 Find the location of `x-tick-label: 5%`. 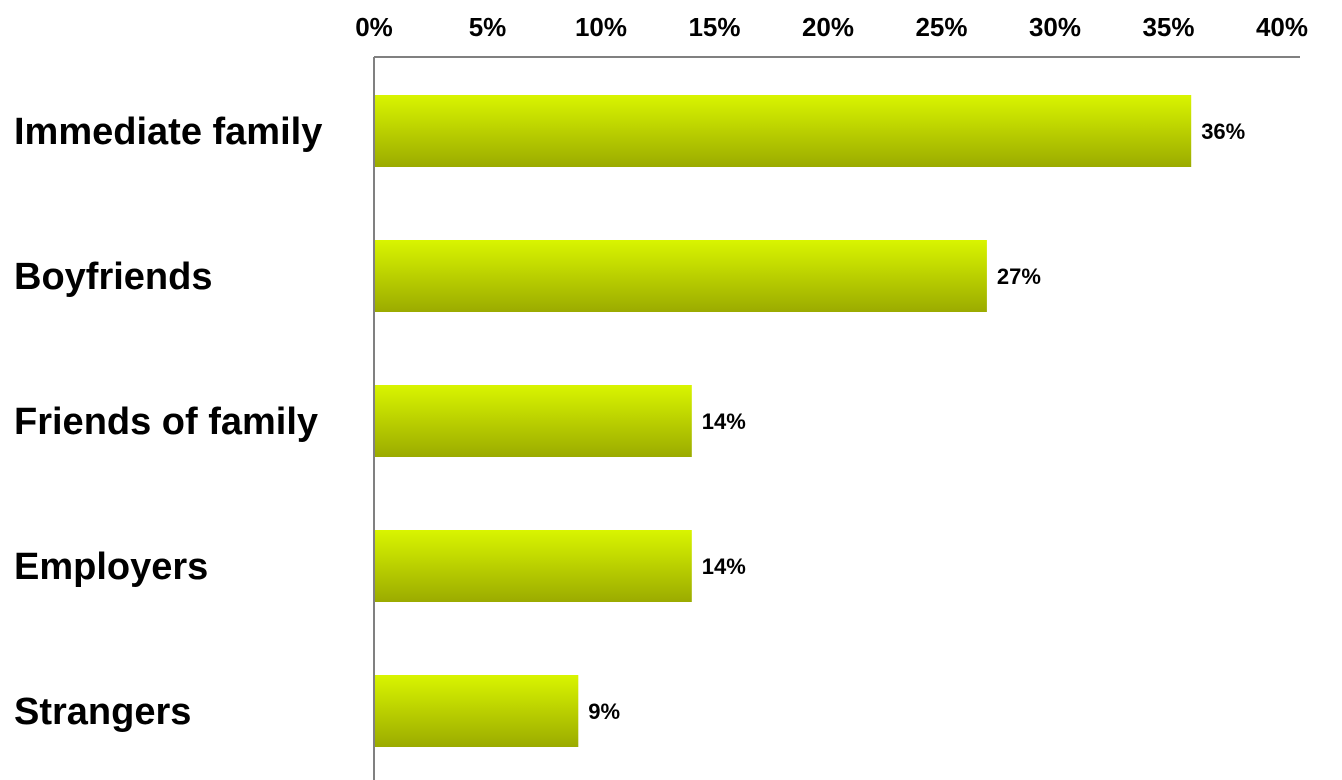

x-tick-label: 5% is located at coordinates (488, 27).